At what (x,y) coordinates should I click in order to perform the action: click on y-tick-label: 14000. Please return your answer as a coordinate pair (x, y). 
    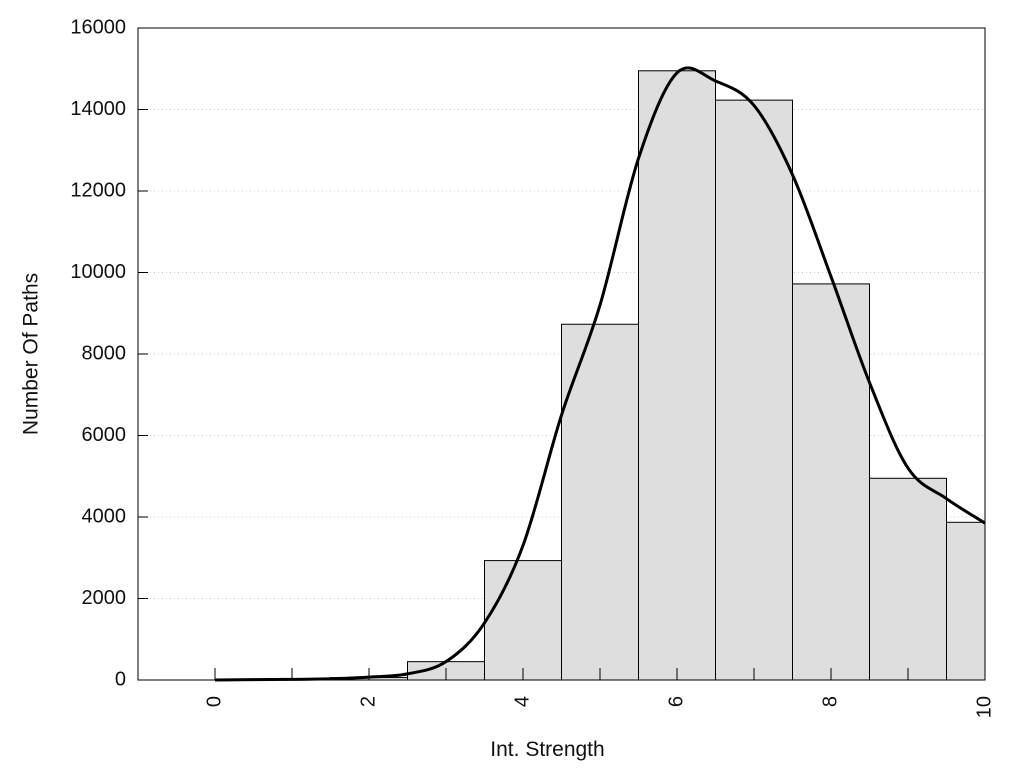
    Looking at the image, I should click on (98, 109).